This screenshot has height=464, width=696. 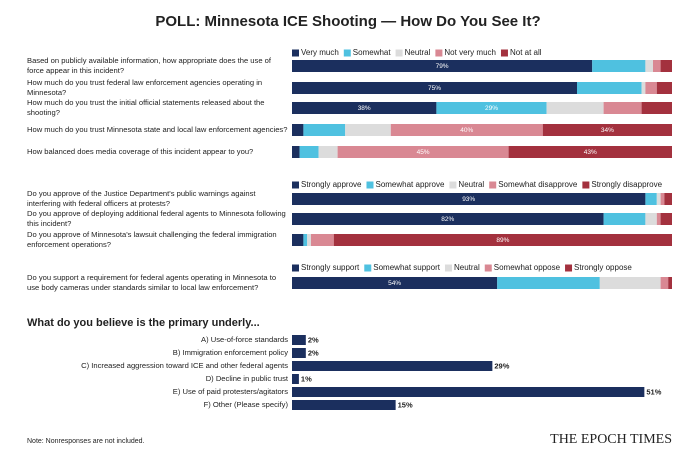 I want to click on value-label: 54%, so click(x=394, y=283).